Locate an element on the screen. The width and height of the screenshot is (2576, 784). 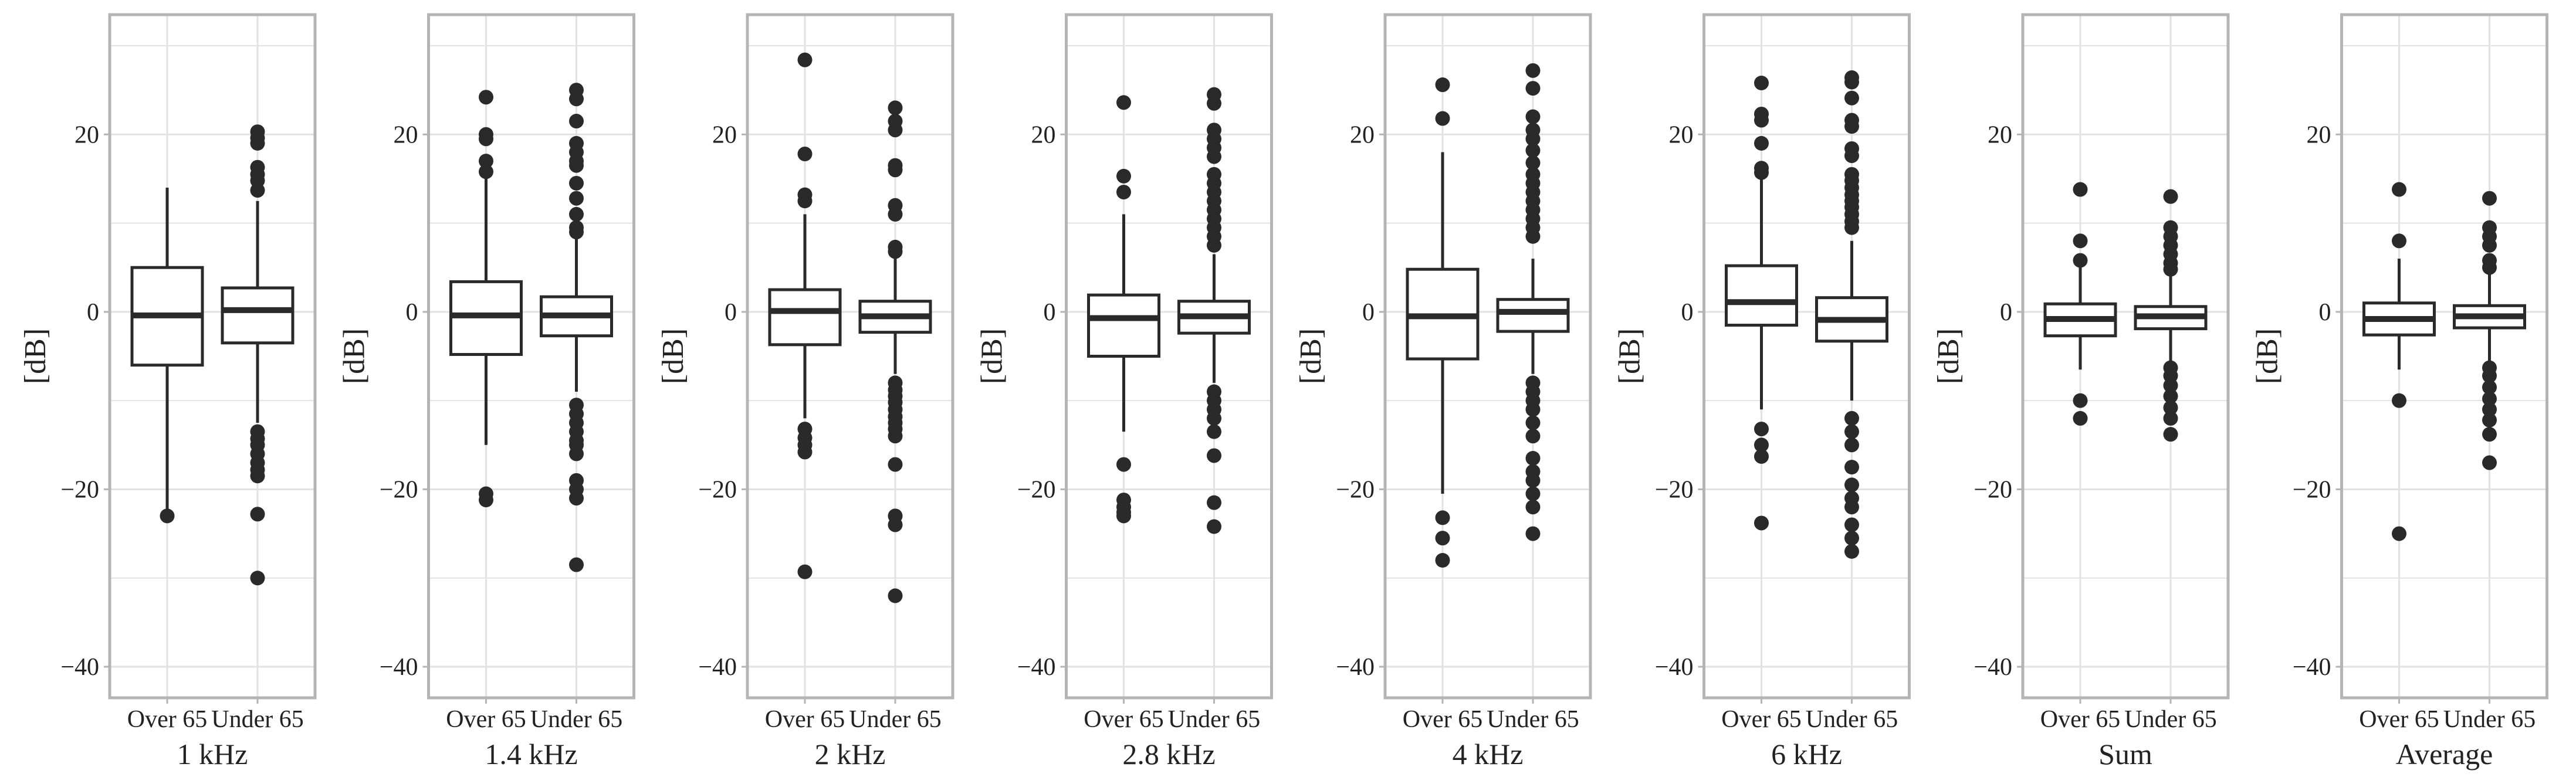
x-tick-label: Over 65 is located at coordinates (1123, 719).